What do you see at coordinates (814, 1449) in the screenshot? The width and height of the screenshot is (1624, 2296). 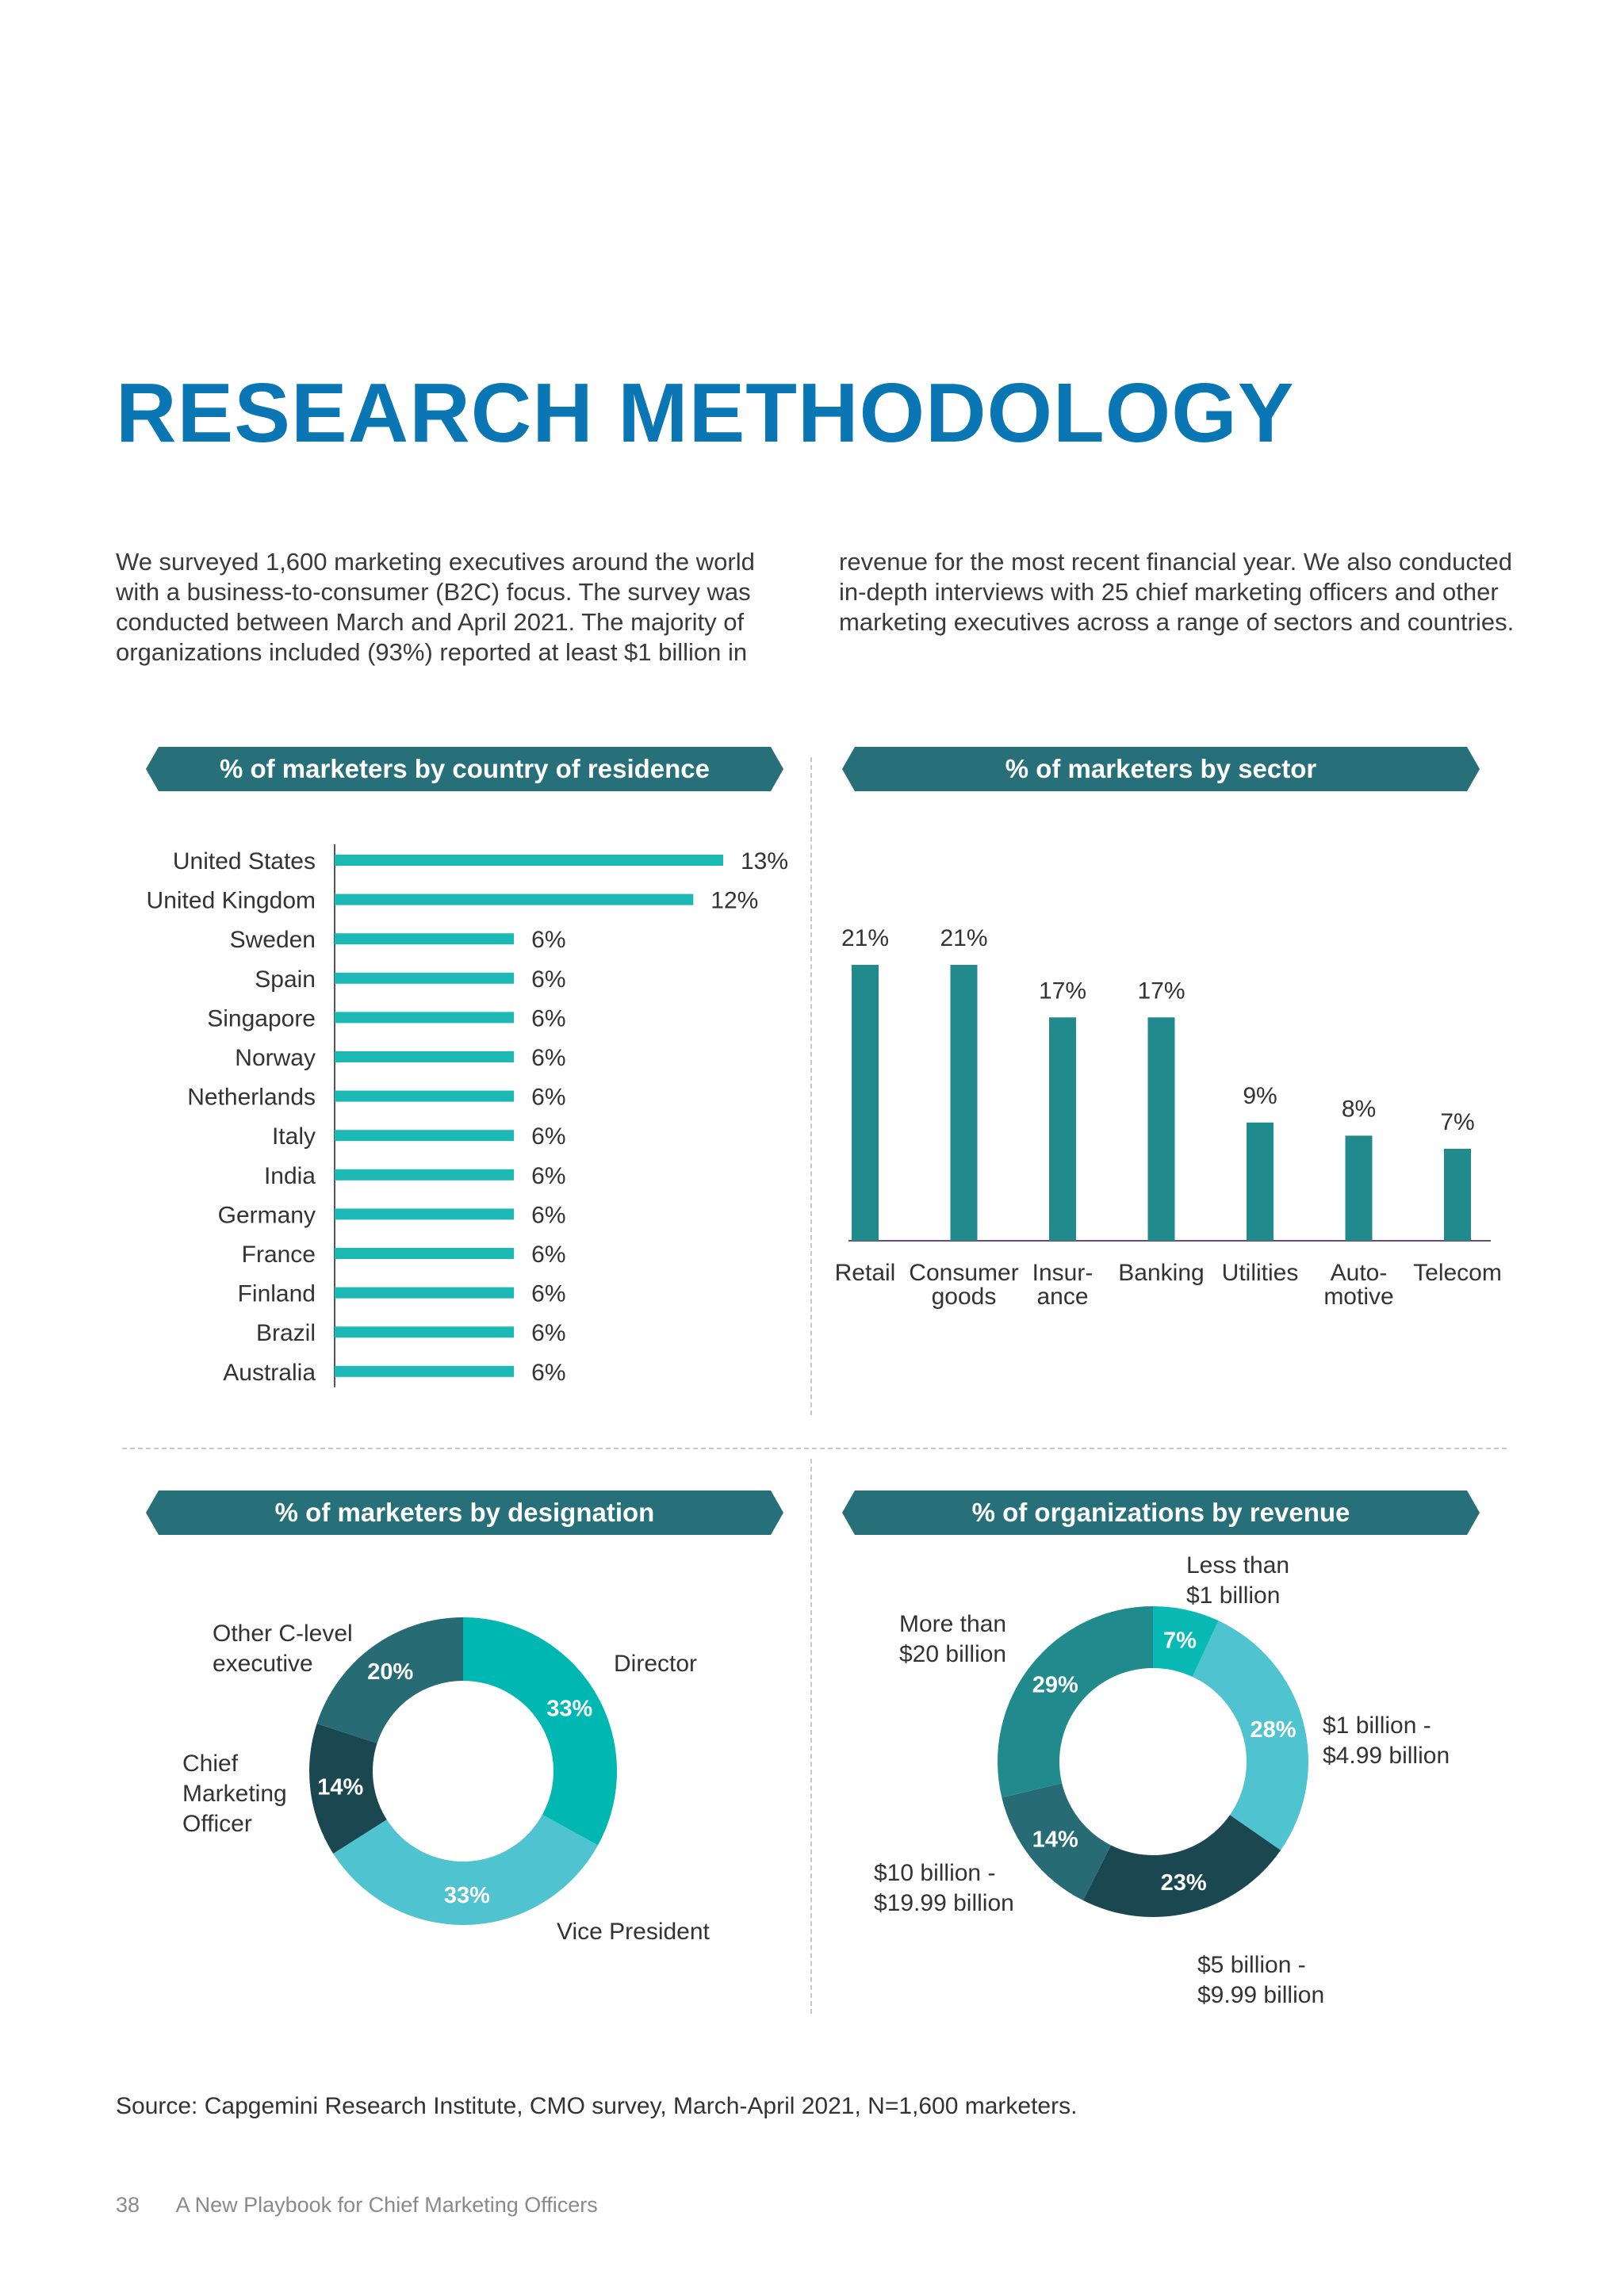 I see `horizontal-divider` at bounding box center [814, 1449].